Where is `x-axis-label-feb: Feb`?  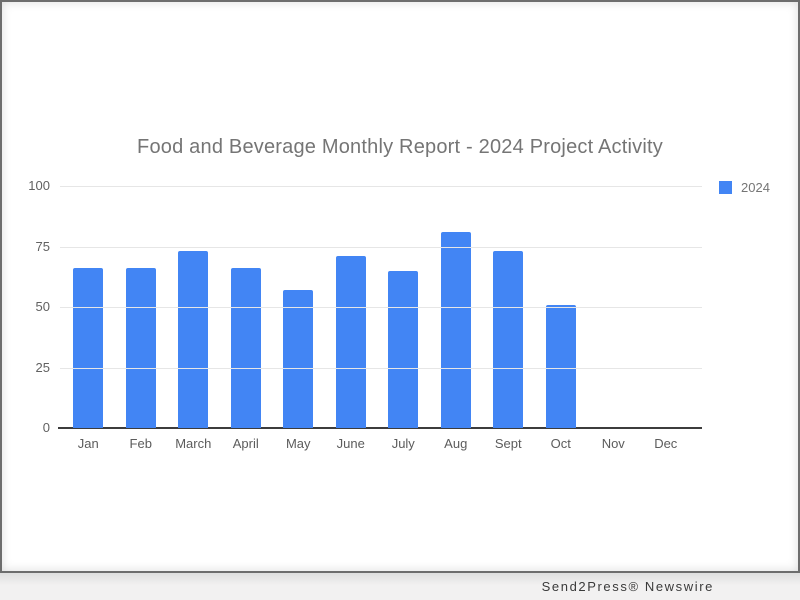
x-axis-label-feb: Feb is located at coordinates (140, 443).